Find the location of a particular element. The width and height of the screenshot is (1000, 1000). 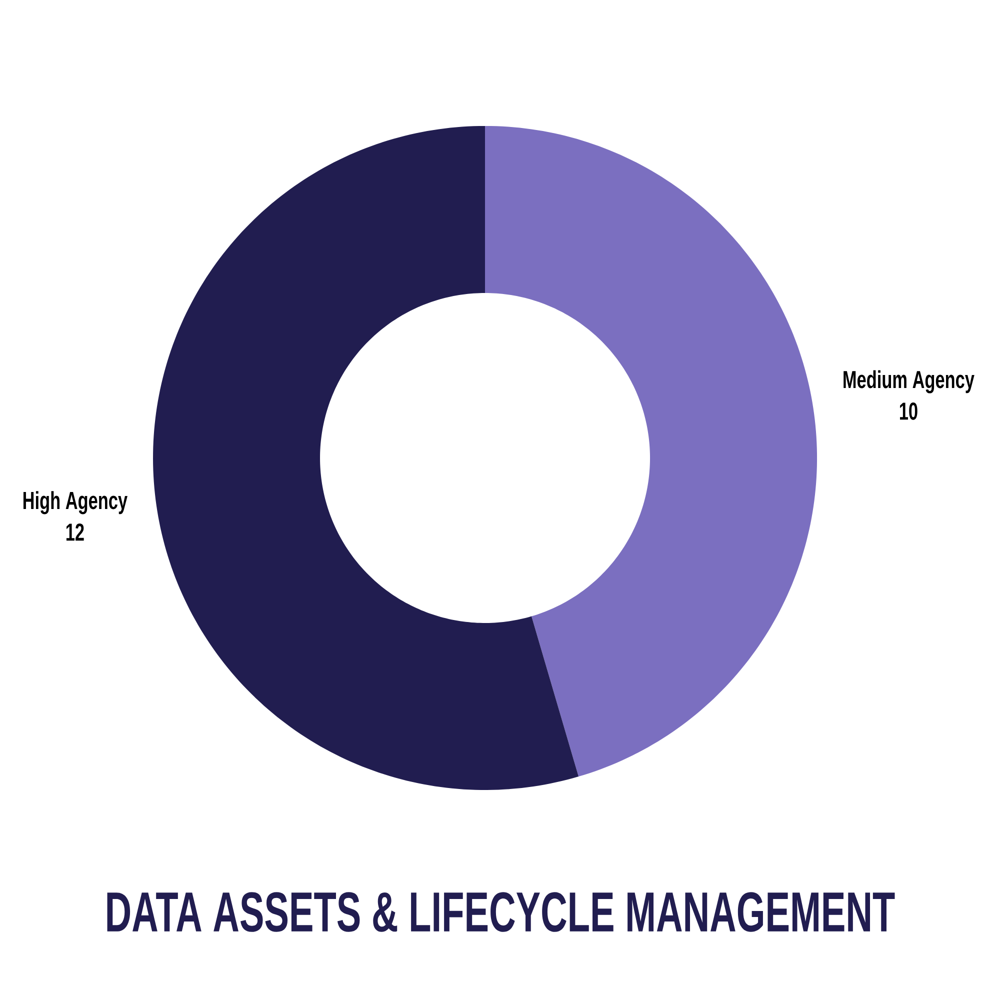

slice-label: High Agency is located at coordinates (75, 502).